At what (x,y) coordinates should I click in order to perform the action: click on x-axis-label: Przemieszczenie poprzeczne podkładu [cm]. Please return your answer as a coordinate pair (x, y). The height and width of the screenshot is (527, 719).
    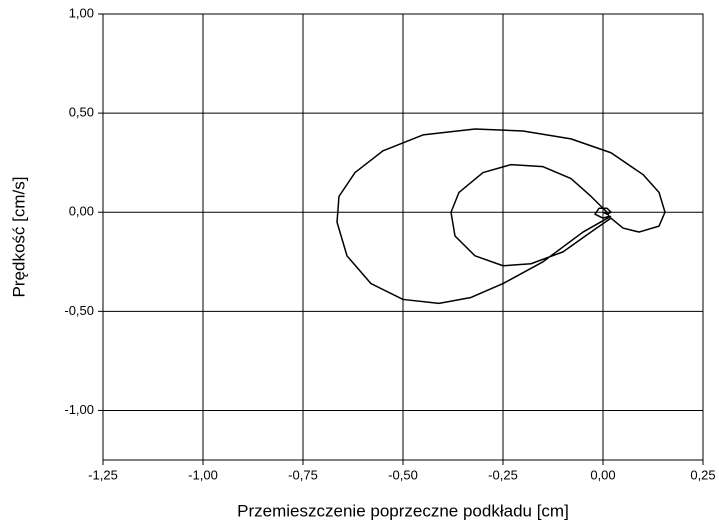
    Looking at the image, I should click on (403, 510).